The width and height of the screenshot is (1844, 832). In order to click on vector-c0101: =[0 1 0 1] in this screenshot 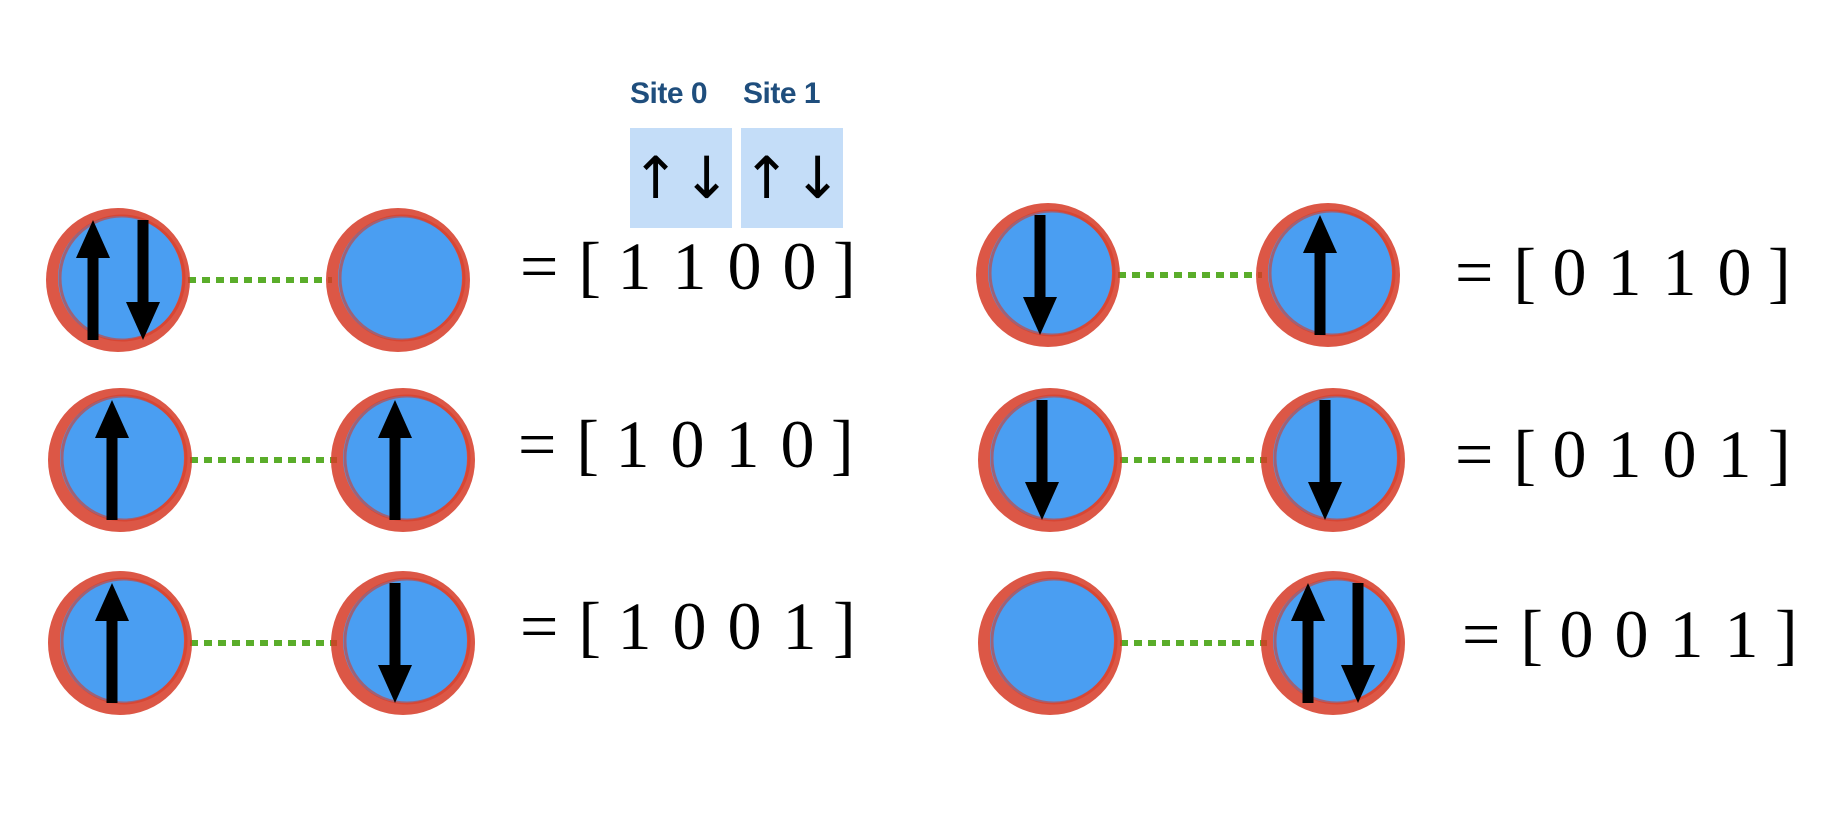, I will do `click(1623, 454)`.